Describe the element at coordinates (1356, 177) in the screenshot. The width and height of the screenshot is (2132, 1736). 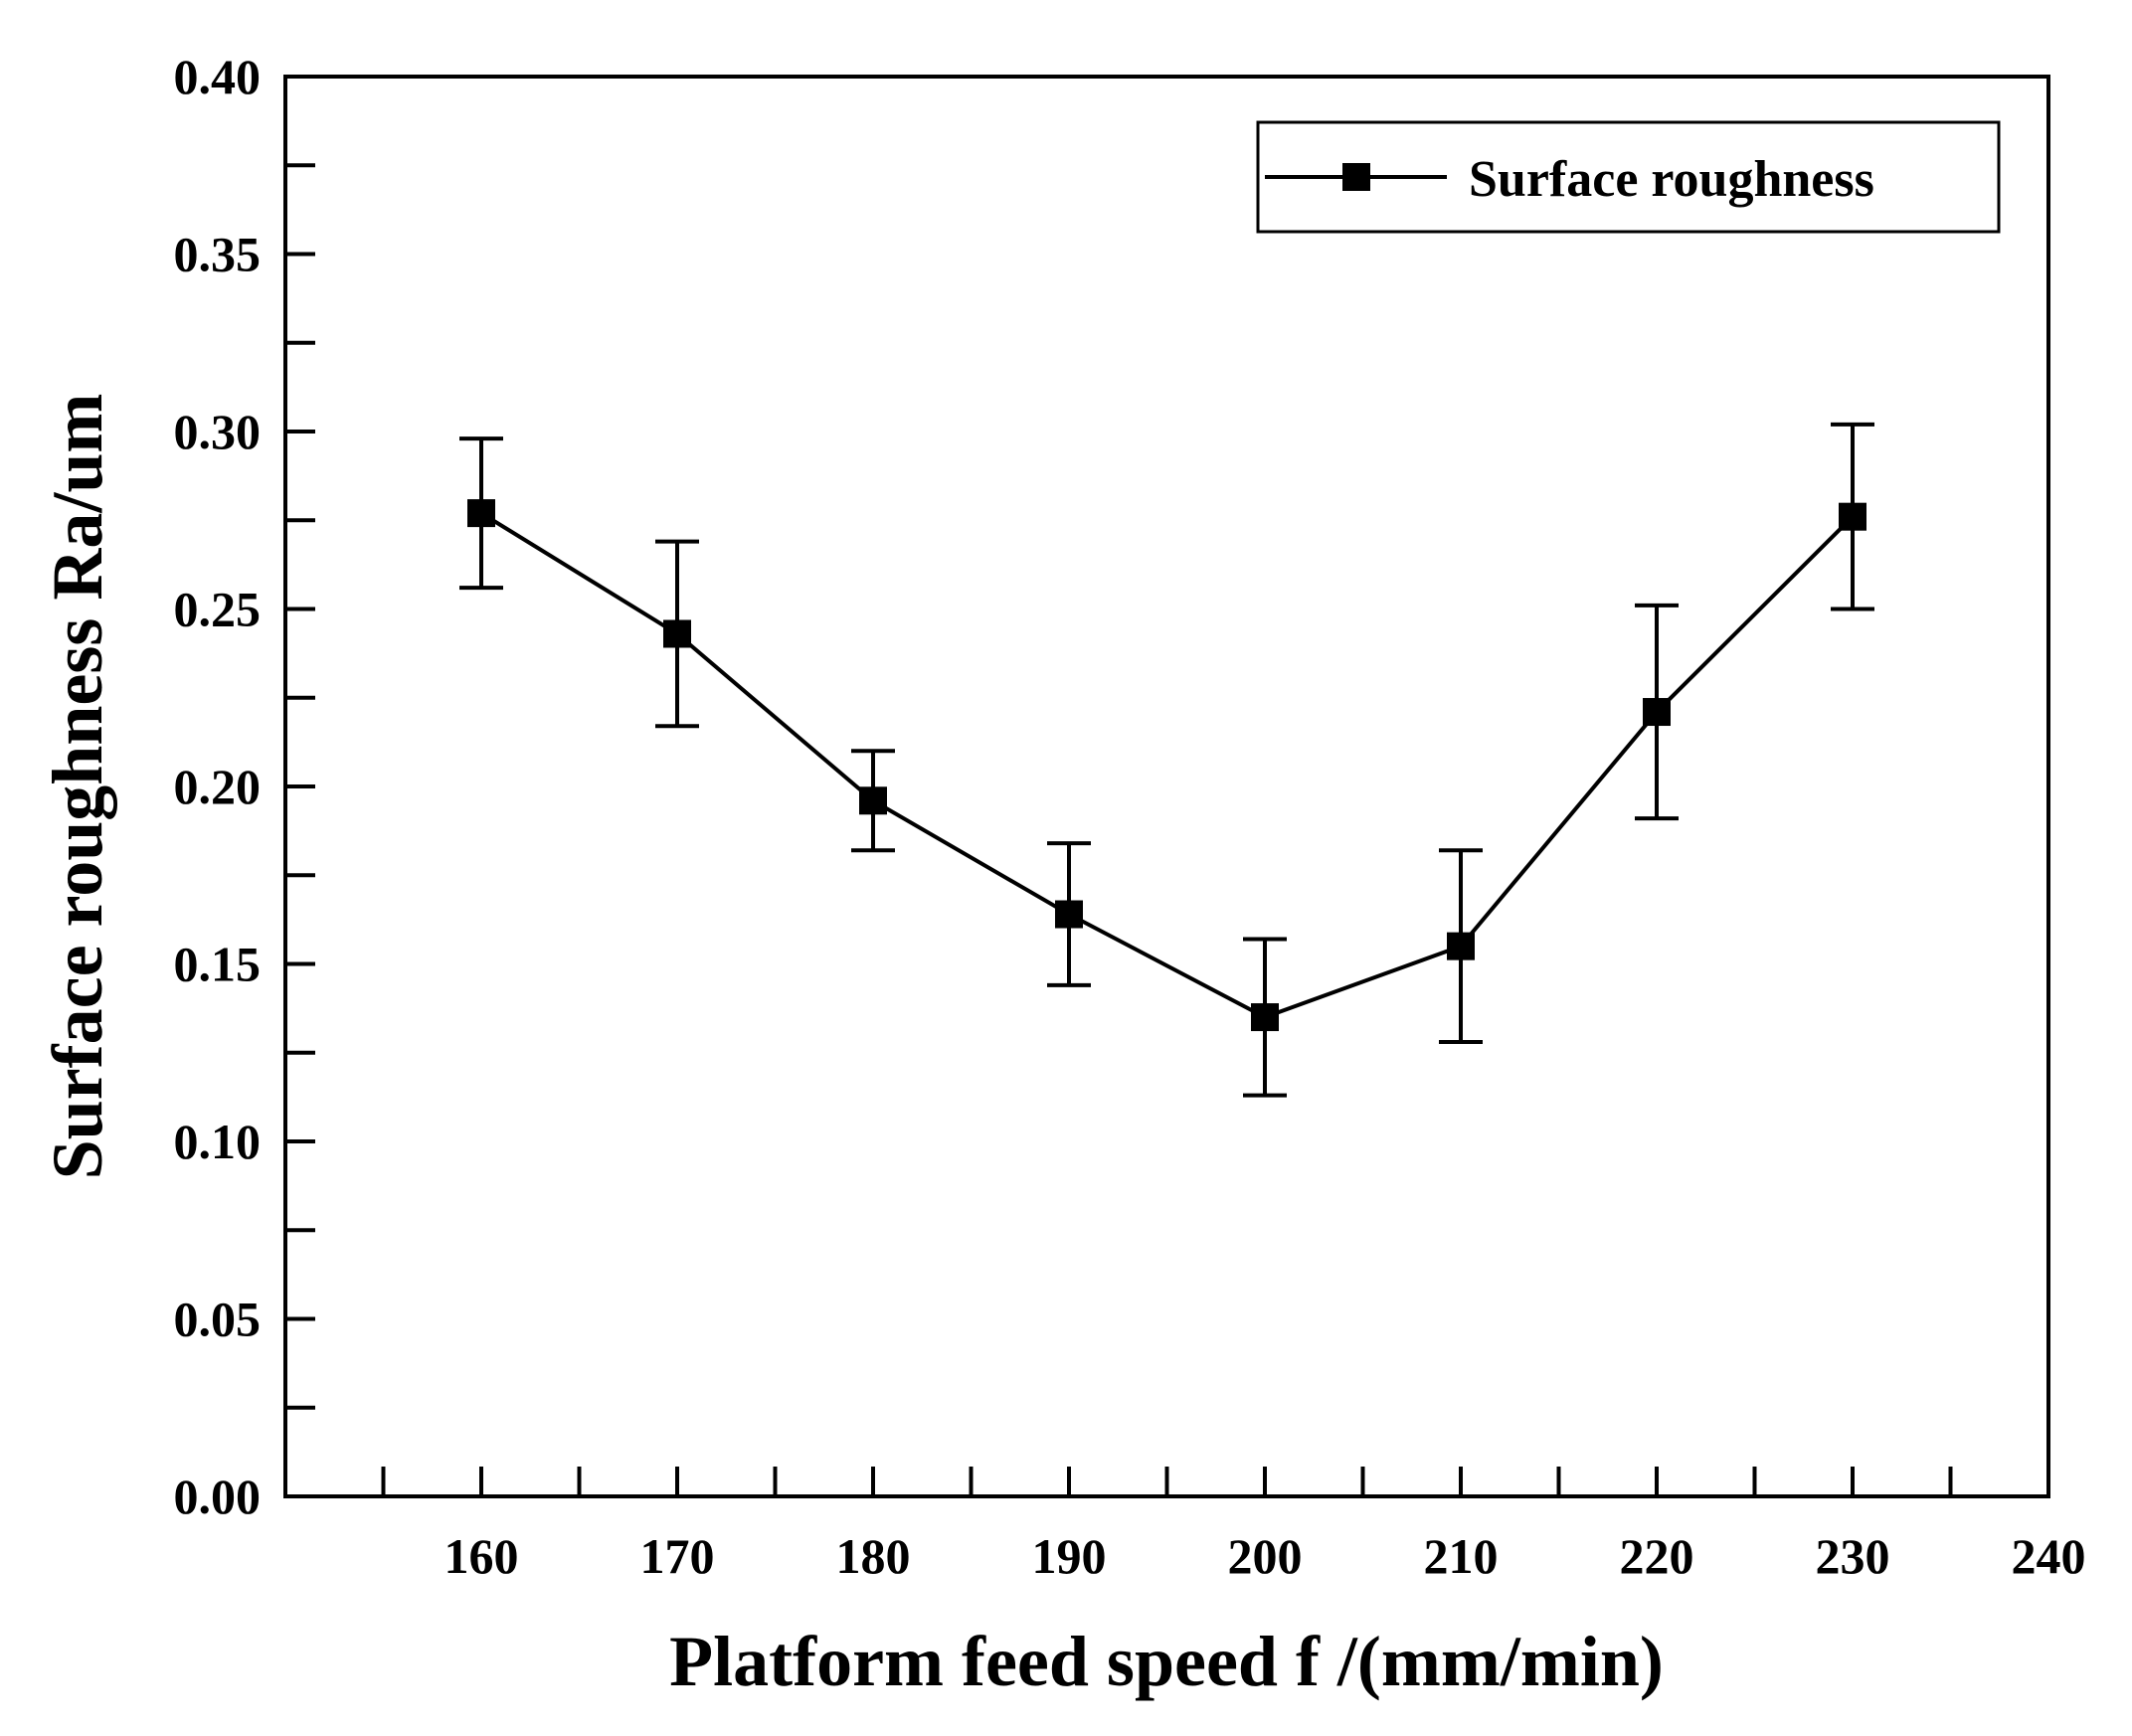
I see `legend-marker-sample` at that location.